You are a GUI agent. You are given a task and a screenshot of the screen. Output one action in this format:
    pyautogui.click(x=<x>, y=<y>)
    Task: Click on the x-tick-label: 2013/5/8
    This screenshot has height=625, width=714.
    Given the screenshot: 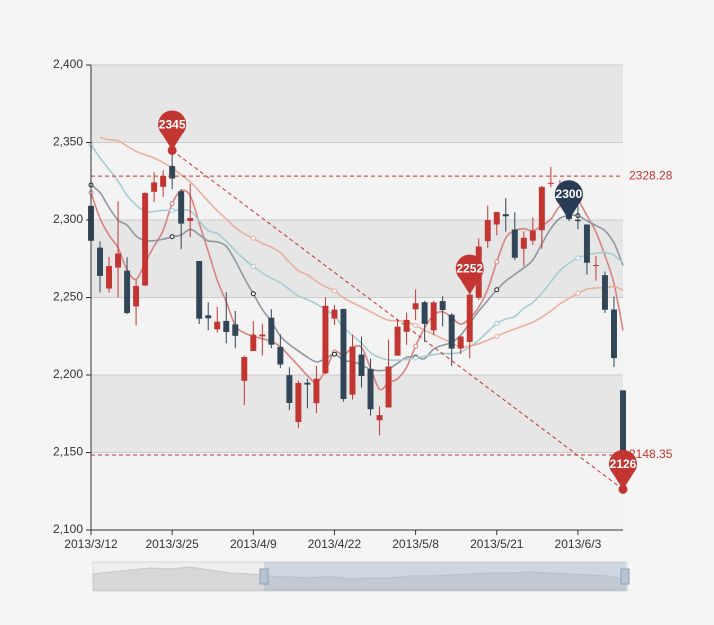 What is the action you would take?
    pyautogui.click(x=415, y=544)
    